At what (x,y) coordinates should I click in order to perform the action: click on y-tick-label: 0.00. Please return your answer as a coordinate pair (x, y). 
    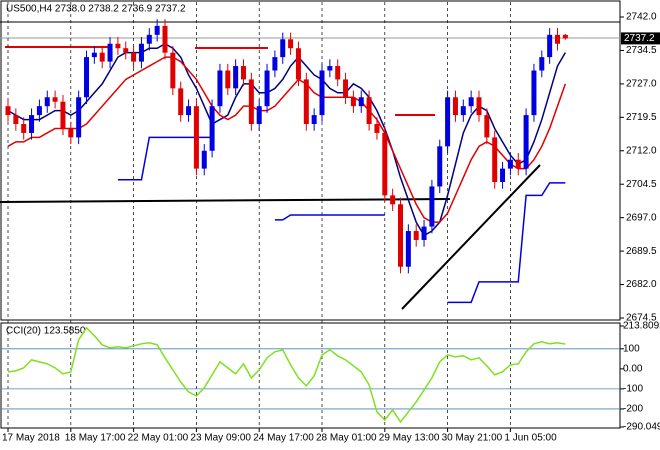
    Looking at the image, I should click on (633, 368).